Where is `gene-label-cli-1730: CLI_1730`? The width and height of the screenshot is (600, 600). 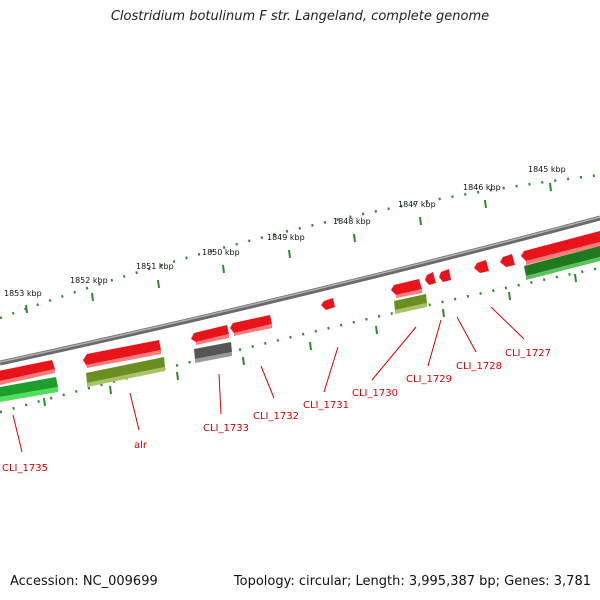 gene-label-cli-1730: CLI_1730 is located at coordinates (375, 393).